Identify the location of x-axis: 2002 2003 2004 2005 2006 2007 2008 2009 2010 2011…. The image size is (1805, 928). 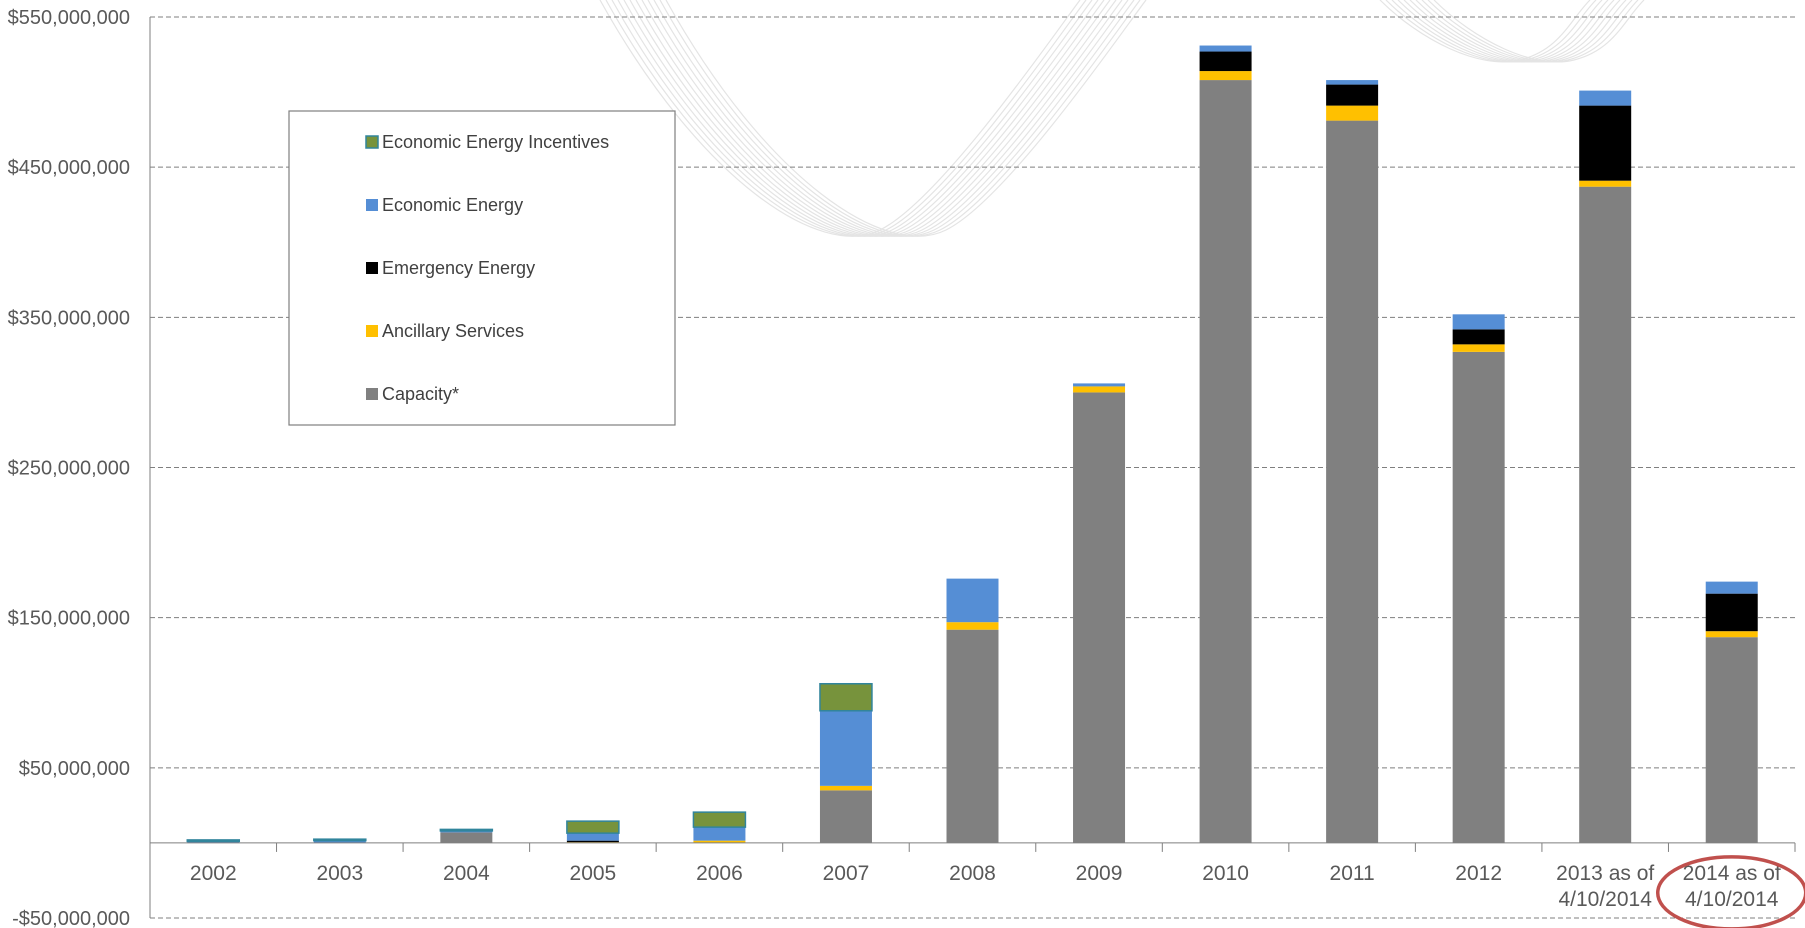
(972, 876).